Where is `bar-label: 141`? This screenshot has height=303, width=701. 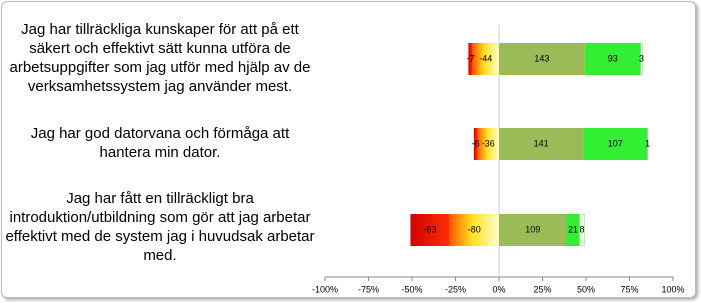 bar-label: 141 is located at coordinates (541, 143).